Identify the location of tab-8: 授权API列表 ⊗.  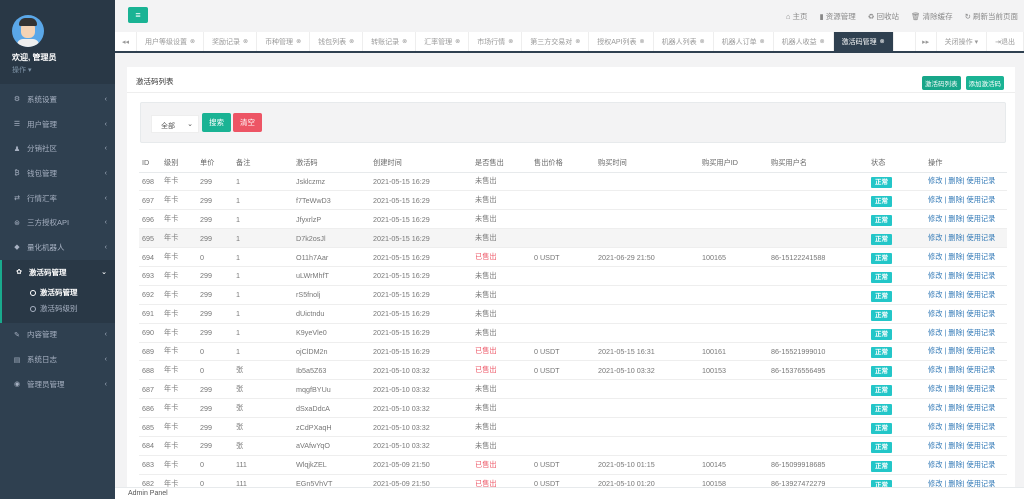
(621, 41).